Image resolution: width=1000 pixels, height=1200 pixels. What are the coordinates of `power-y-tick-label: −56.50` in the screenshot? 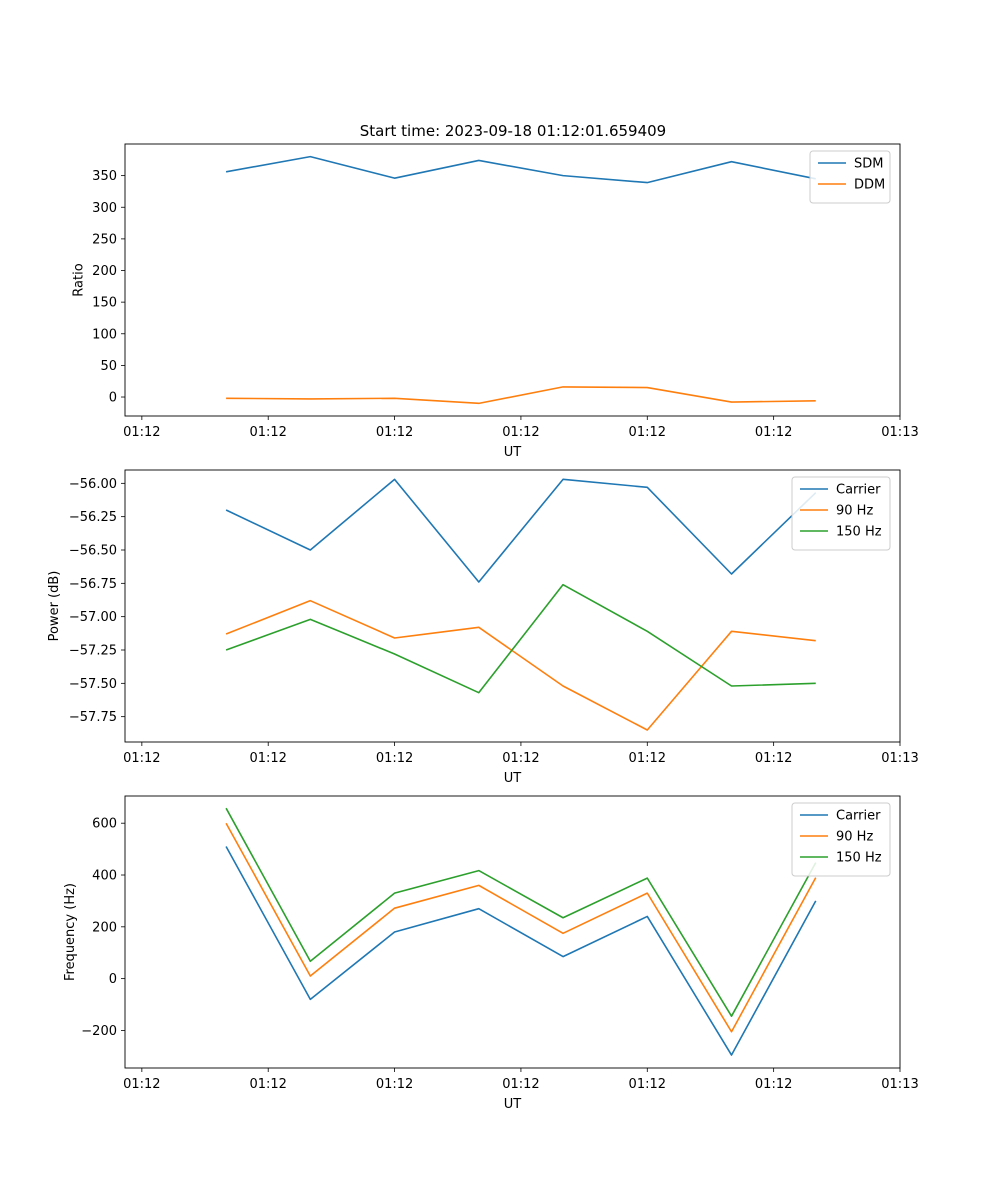 It's located at (93, 551).